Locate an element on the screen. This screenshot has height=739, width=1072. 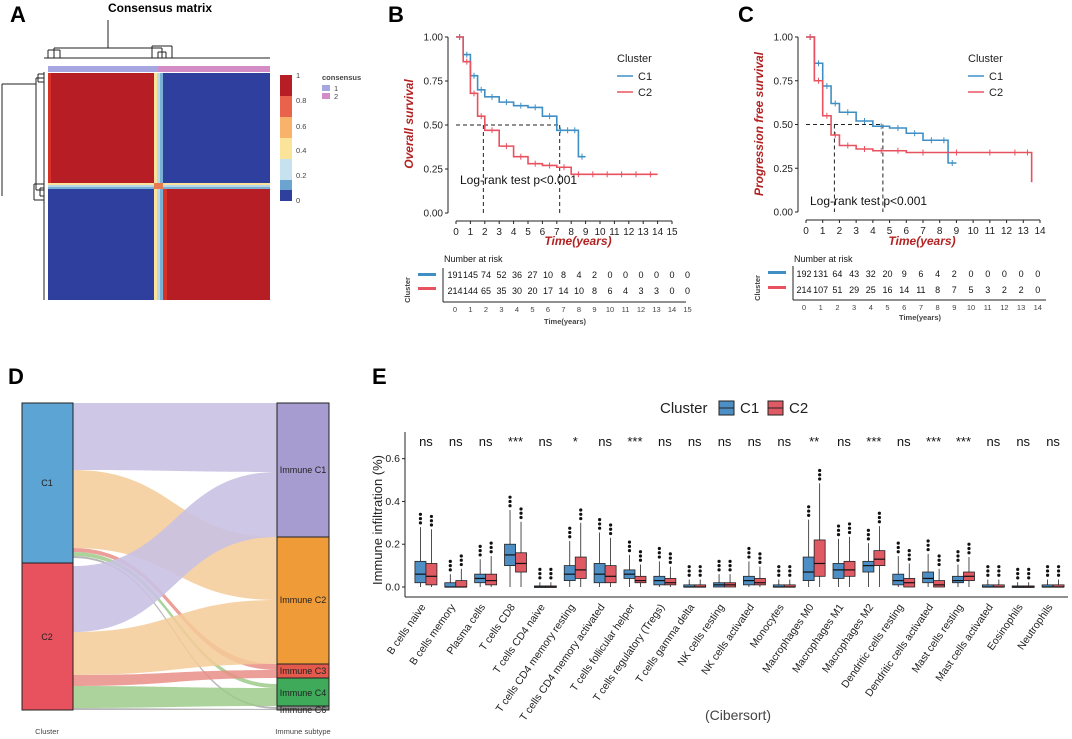
risk-c2-count: 14 is located at coordinates (563, 291).